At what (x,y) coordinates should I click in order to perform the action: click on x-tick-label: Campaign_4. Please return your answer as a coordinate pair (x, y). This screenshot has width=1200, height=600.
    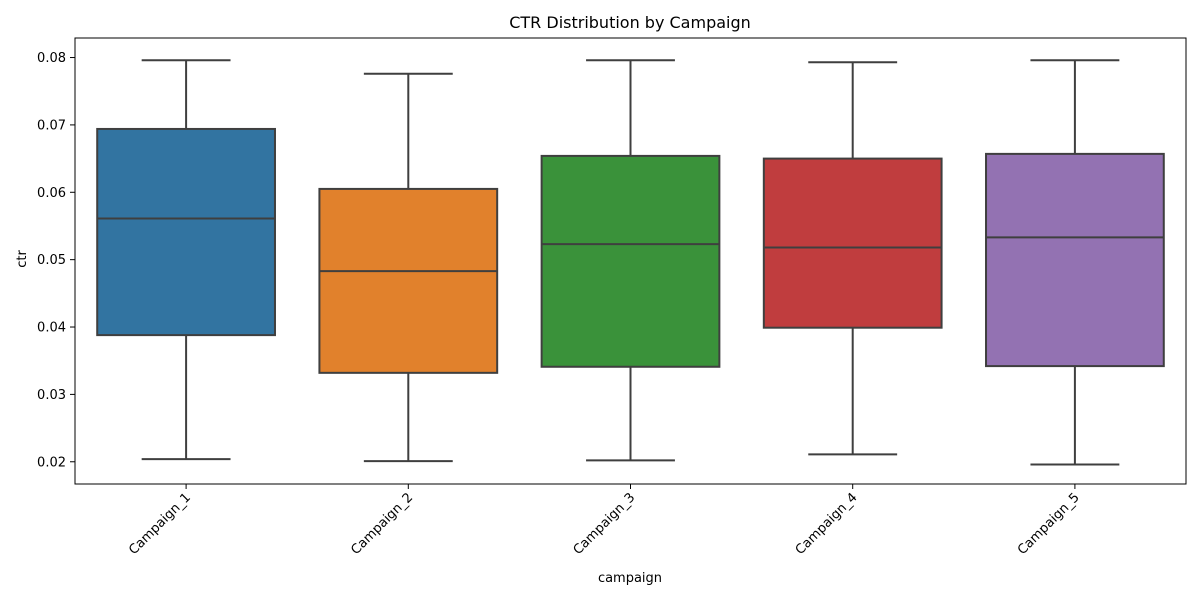
    Looking at the image, I should click on (827, 524).